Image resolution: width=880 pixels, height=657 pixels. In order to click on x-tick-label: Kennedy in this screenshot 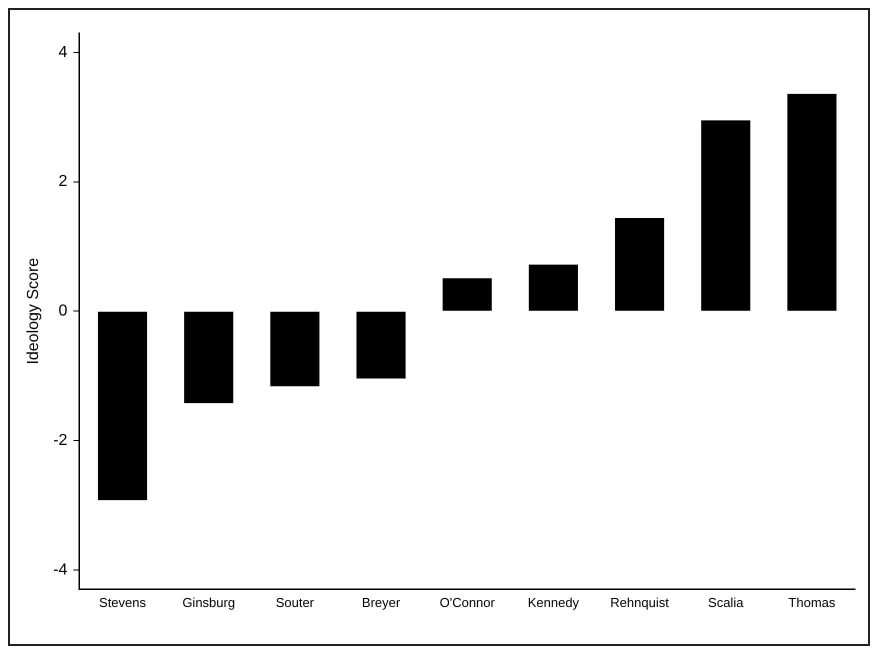, I will do `click(554, 602)`.